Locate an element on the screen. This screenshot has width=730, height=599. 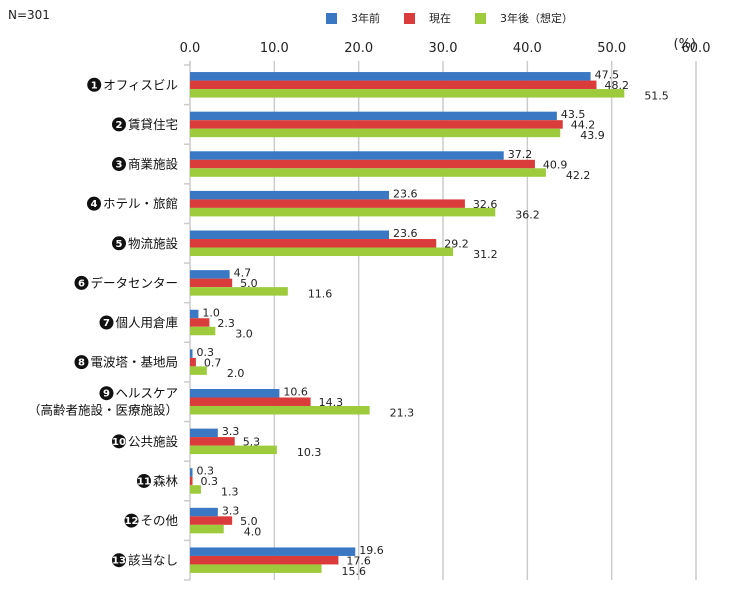
value-label: 23.6 is located at coordinates (405, 233).